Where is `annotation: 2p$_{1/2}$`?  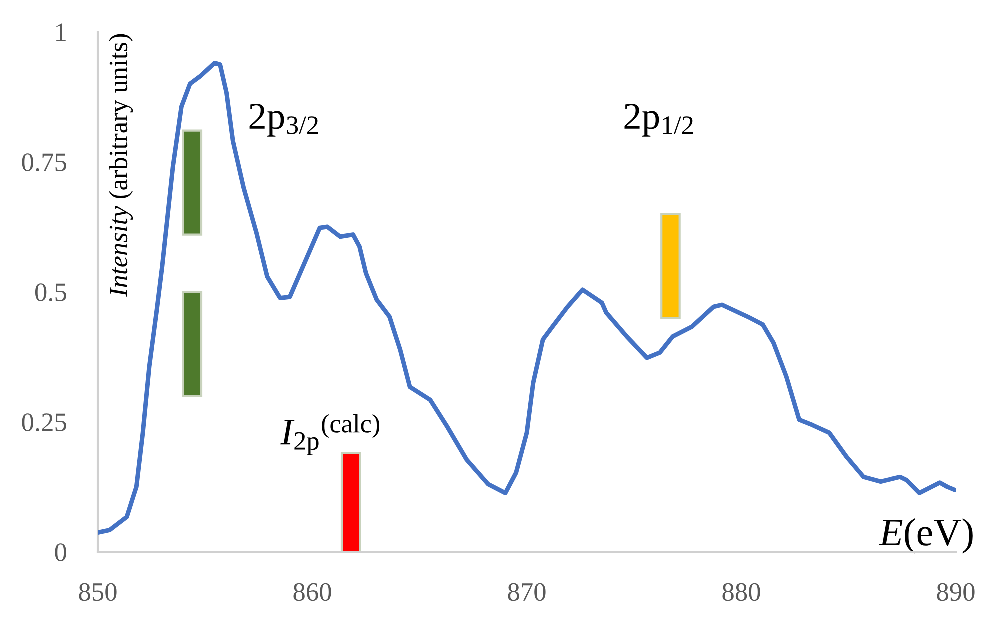
annotation: 2p$_{1/2}$ is located at coordinates (658, 120).